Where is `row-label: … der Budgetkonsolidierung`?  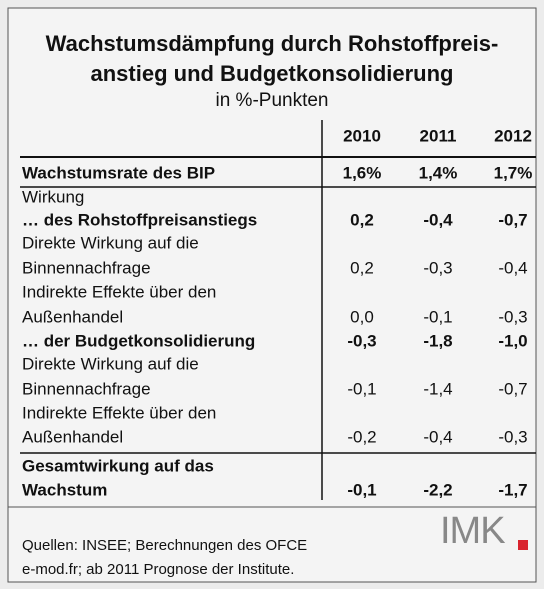 row-label: … der Budgetkonsolidierung is located at coordinates (138, 340).